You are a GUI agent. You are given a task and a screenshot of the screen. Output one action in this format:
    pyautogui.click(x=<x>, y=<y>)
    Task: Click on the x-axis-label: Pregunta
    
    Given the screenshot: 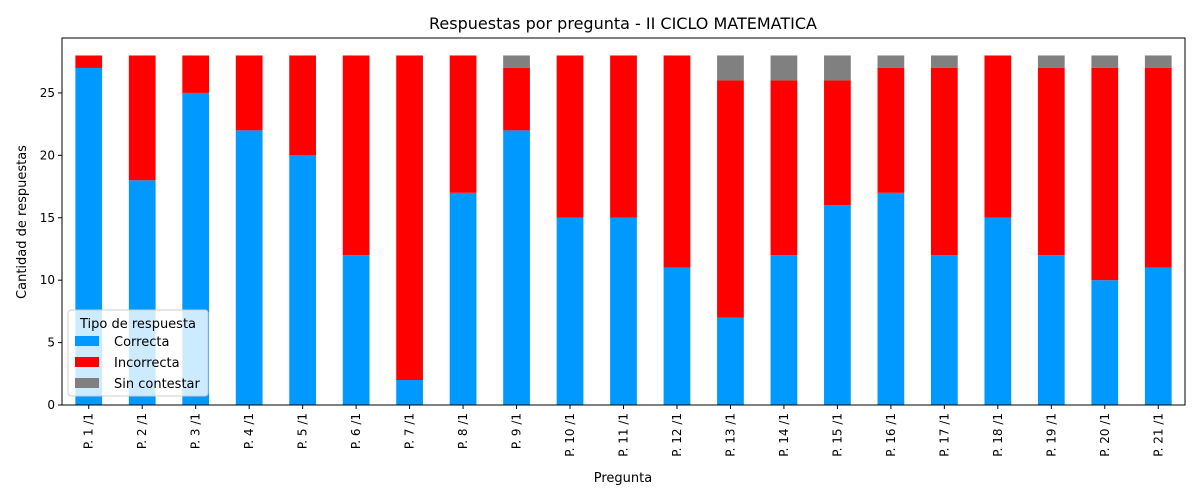 What is the action you would take?
    pyautogui.click(x=623, y=478)
    